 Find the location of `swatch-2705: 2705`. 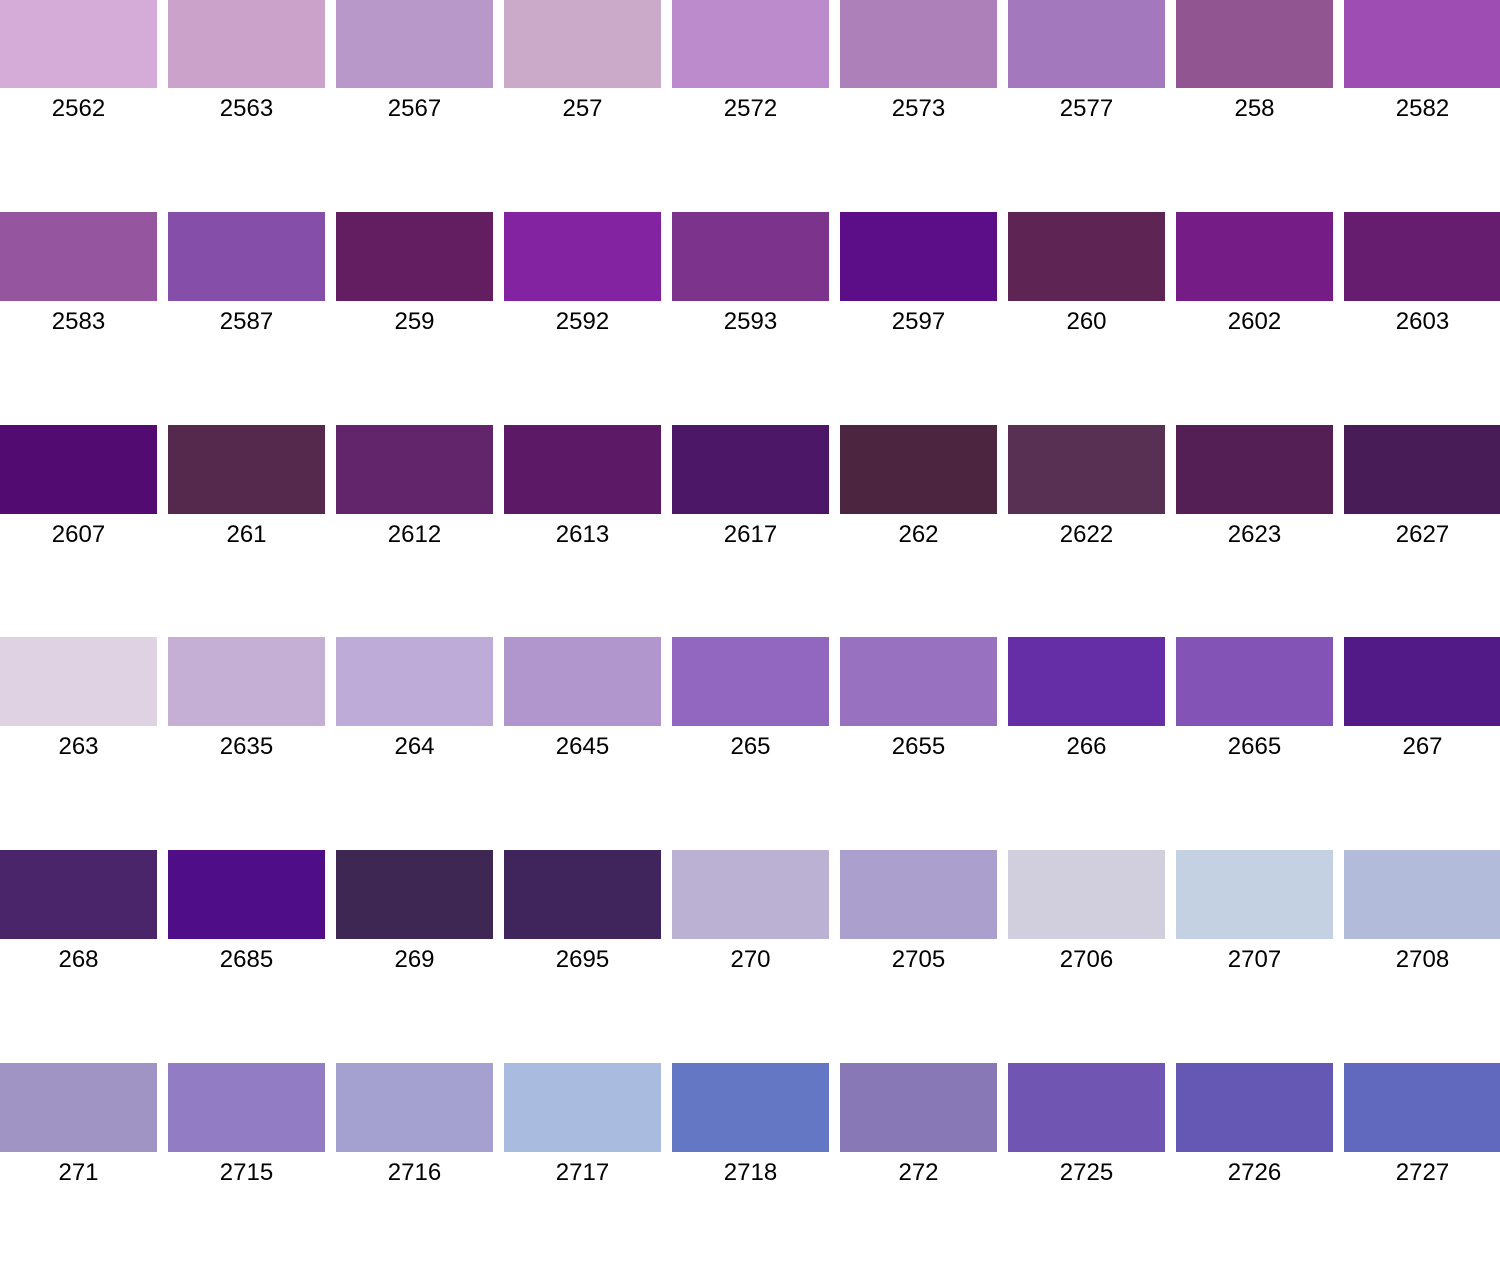

swatch-2705: 2705 is located at coordinates (918, 915).